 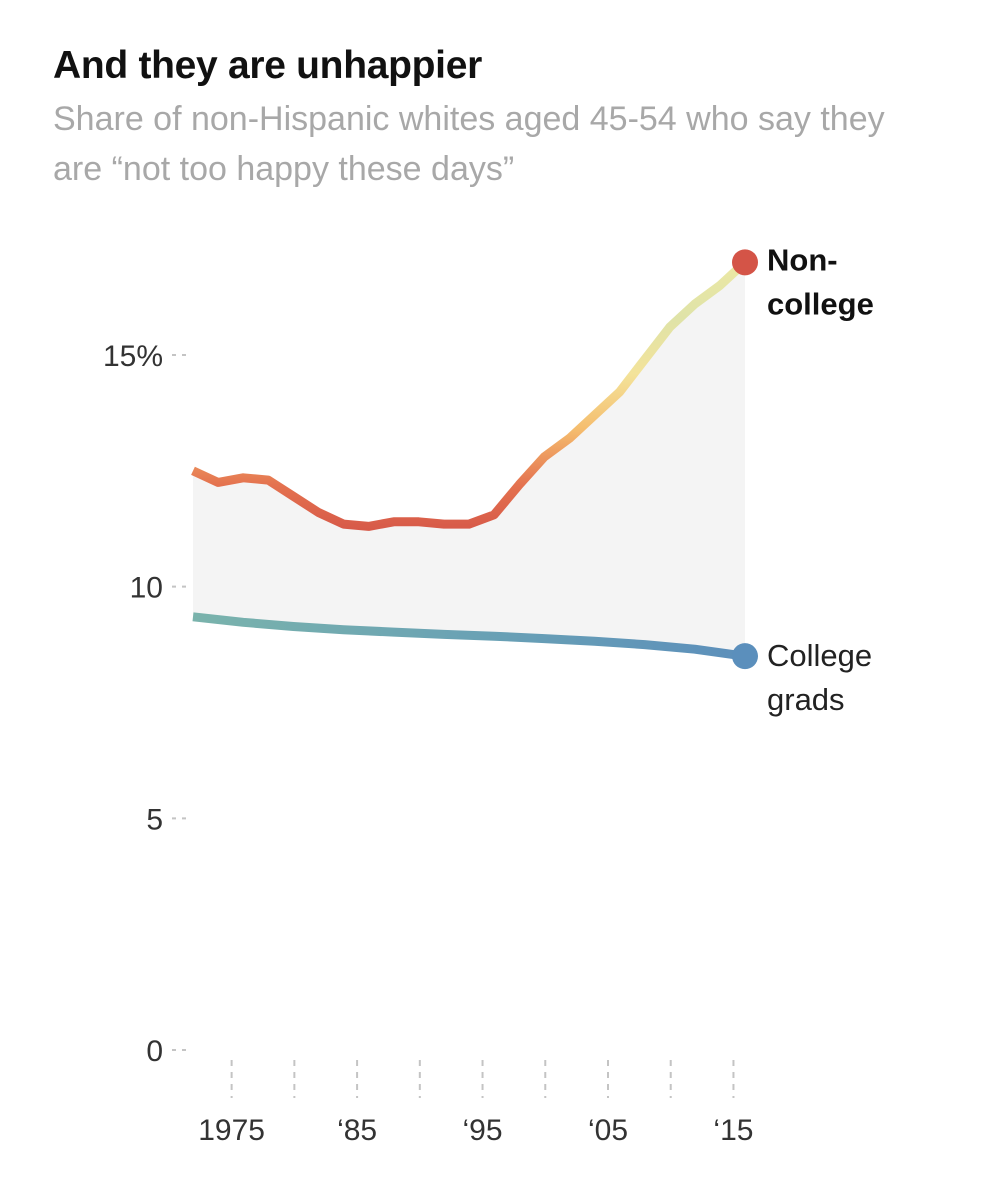 I want to click on x-tick-label: ‘15, so click(x=733, y=1130).